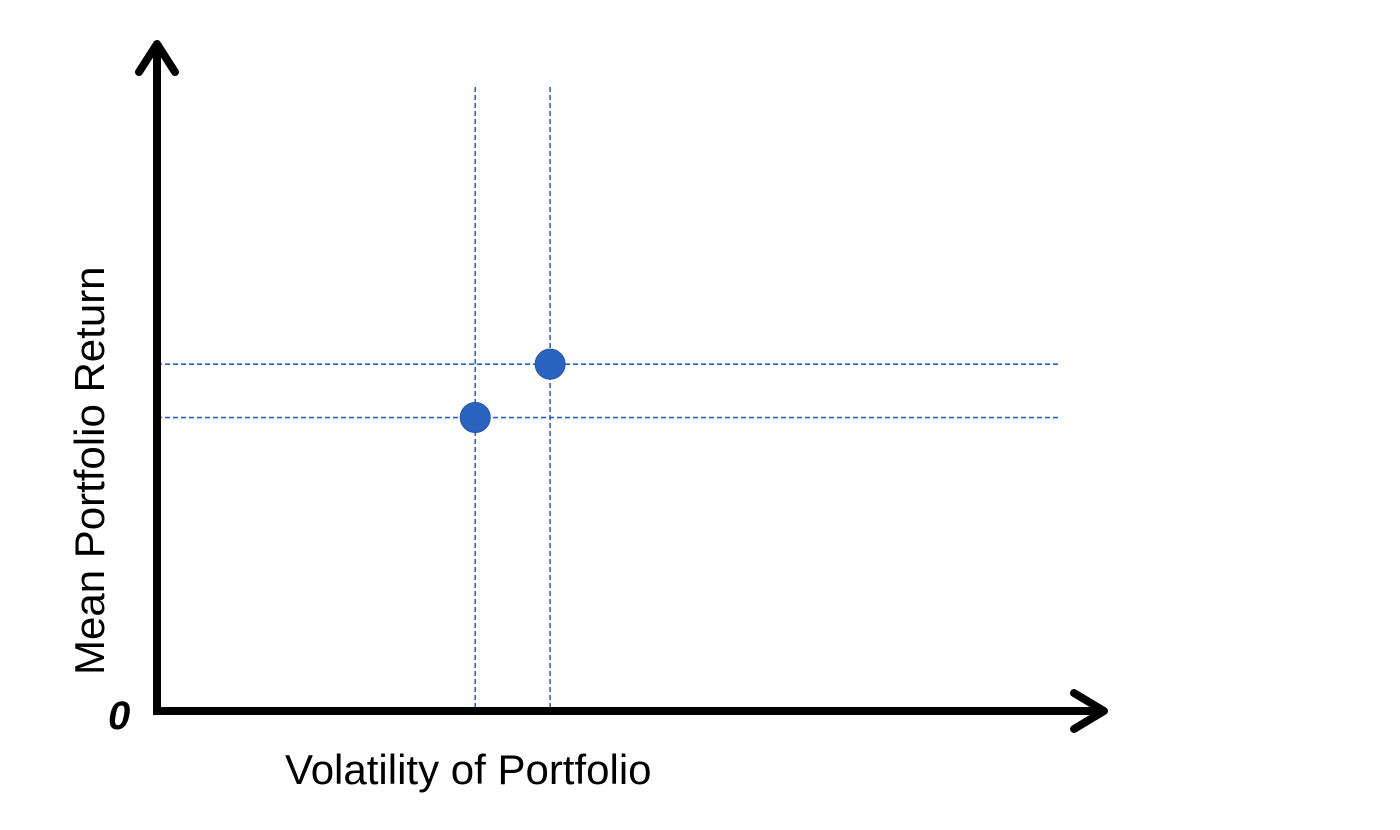  Describe the element at coordinates (1089, 711) in the screenshot. I see `x-axis-arrow-icon` at that location.